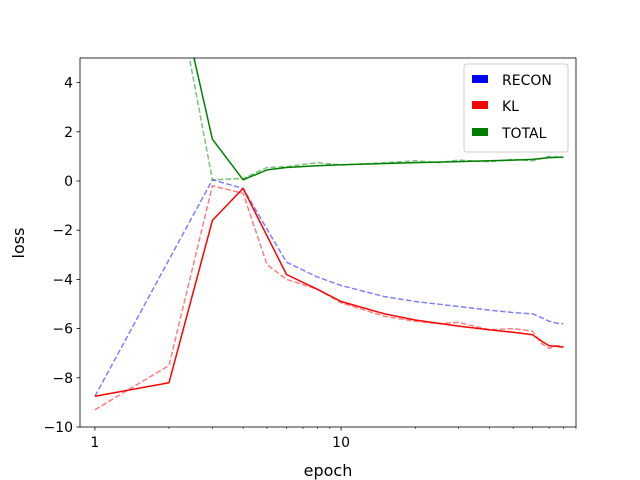 The width and height of the screenshot is (640, 480). What do you see at coordinates (62, 330) in the screenshot?
I see `y-tick-label: −6` at bounding box center [62, 330].